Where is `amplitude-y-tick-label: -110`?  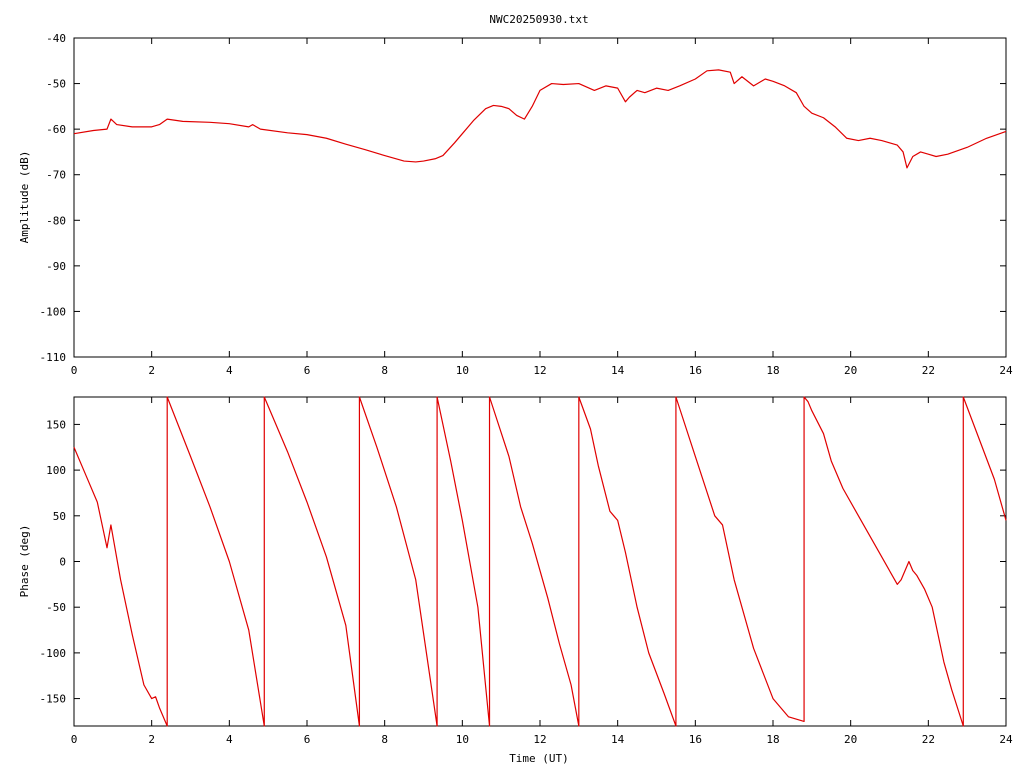 amplitude-y-tick-label: -110 is located at coordinates (53, 357).